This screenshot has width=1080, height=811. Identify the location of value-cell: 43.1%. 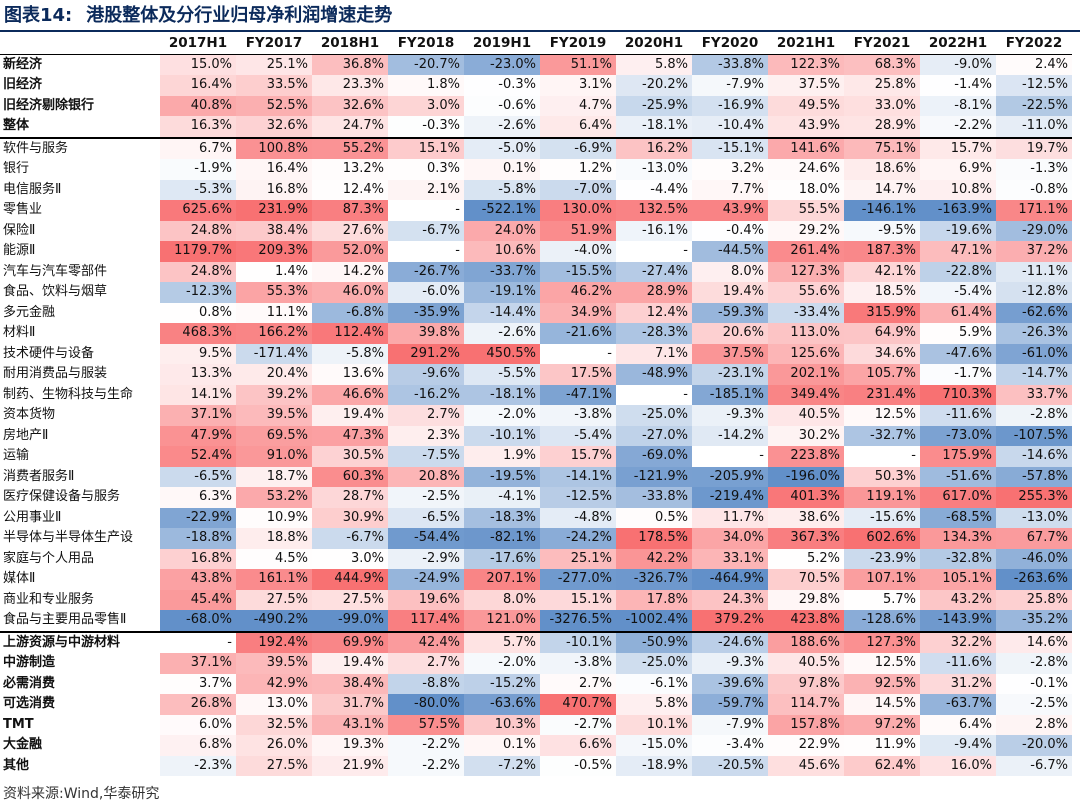
(350, 724).